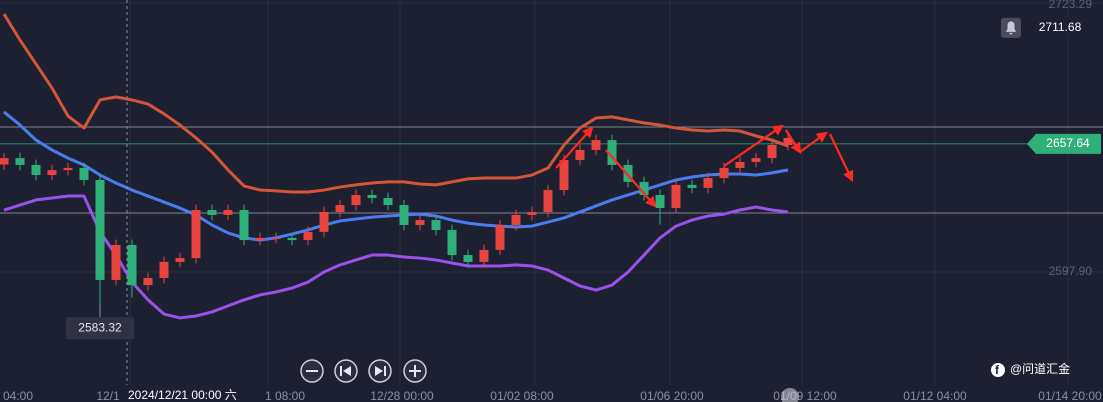 The image size is (1103, 402). Describe the element at coordinates (285, 395) in the screenshot. I see `x-tick-label: 1 08:00` at that location.